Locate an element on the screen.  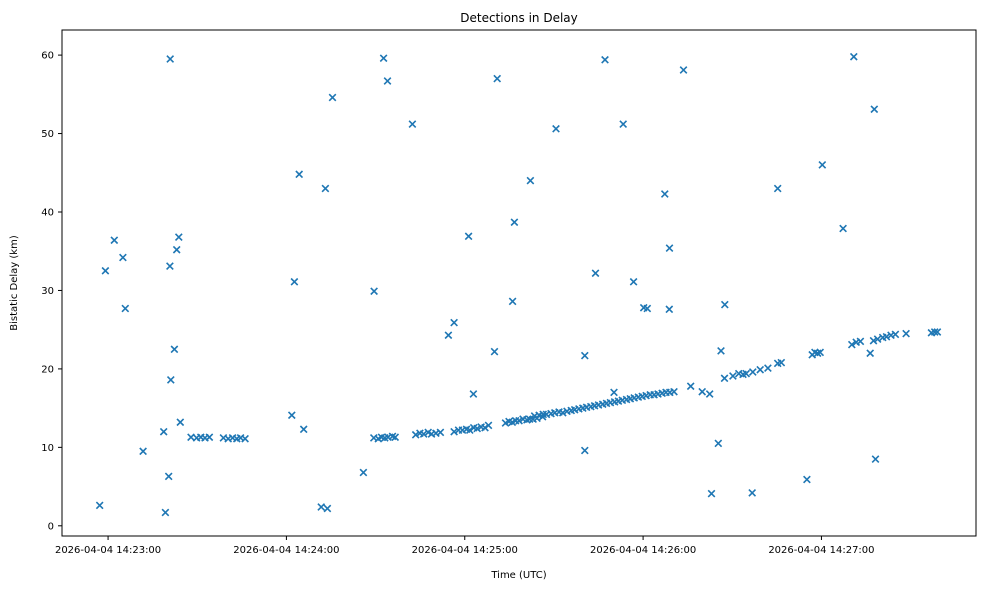
x-tick-label: 2026-04-04 14:26:00 is located at coordinates (643, 550).